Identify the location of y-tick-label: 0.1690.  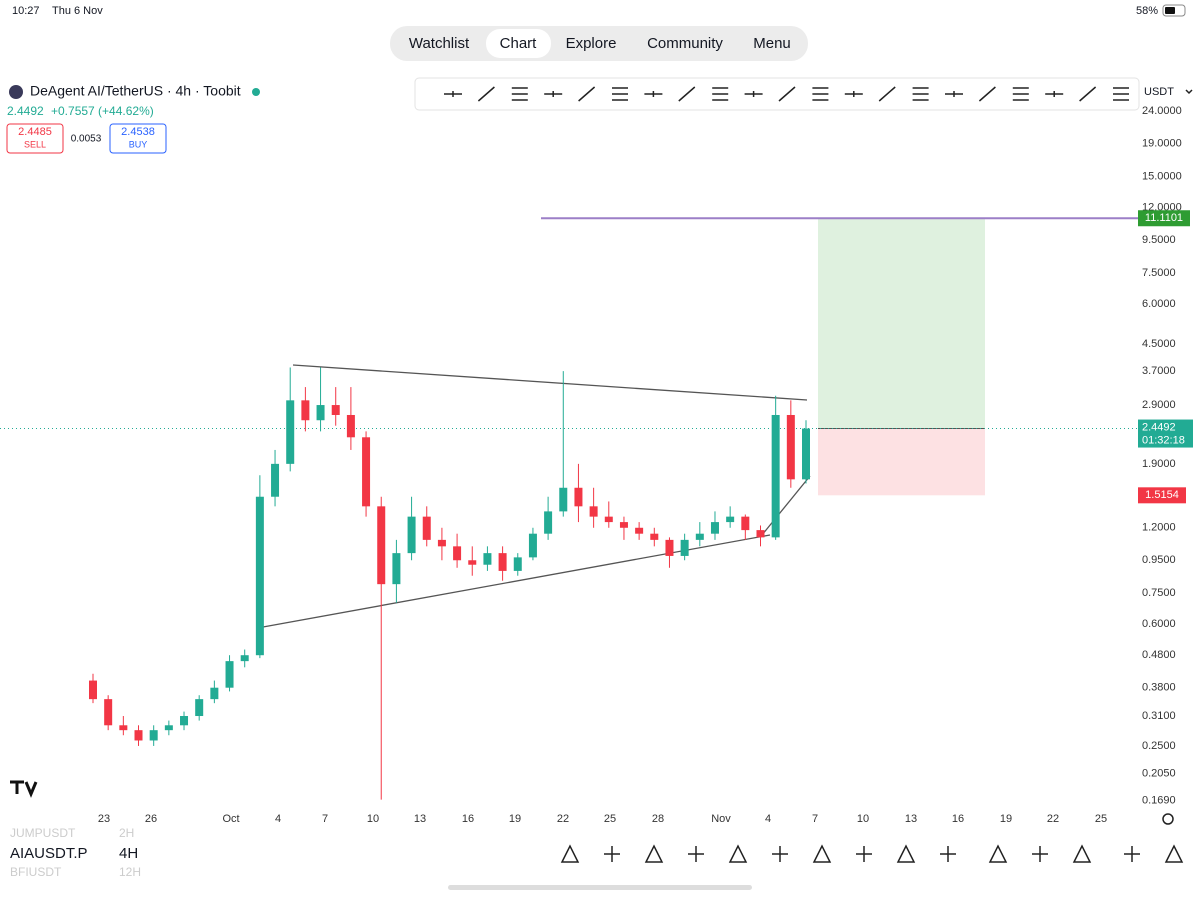
(1159, 800).